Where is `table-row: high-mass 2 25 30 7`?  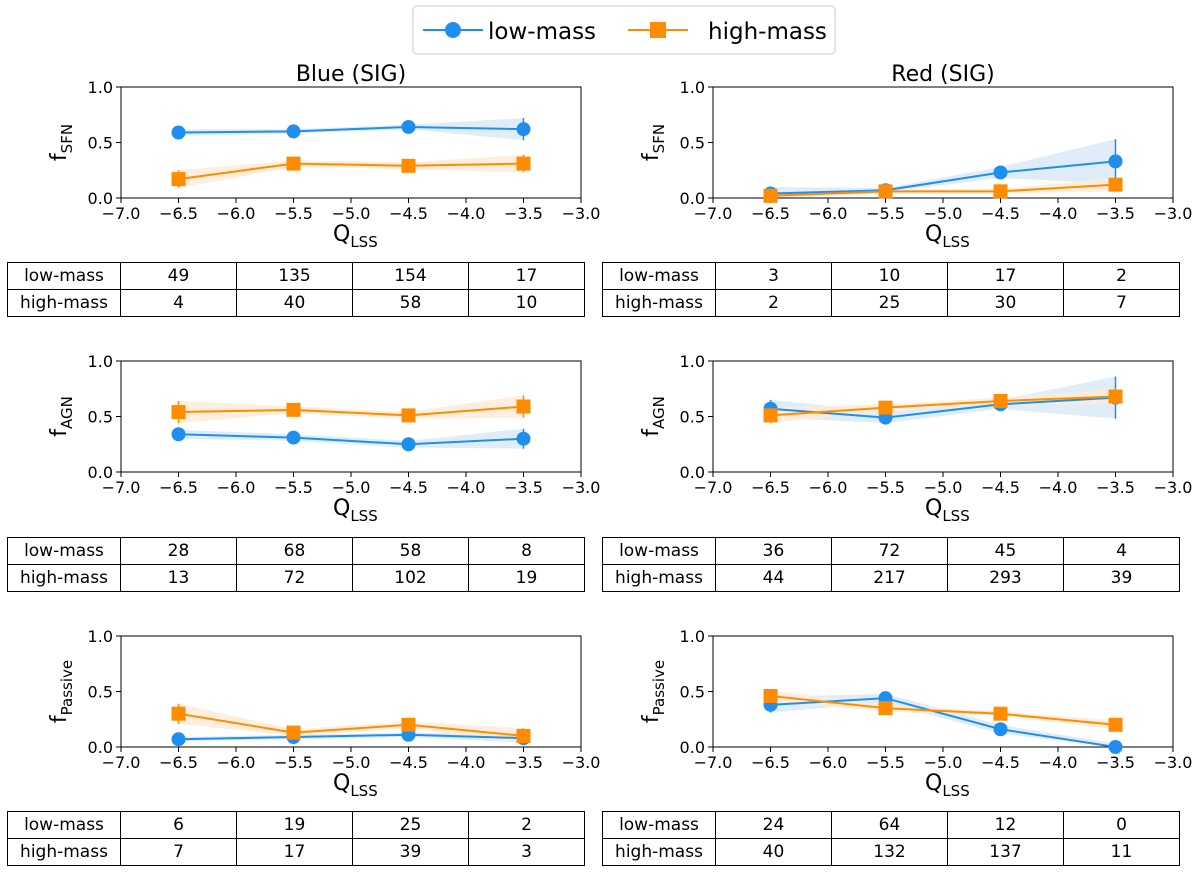 table-row: high-mass 2 25 30 7 is located at coordinates (891, 303).